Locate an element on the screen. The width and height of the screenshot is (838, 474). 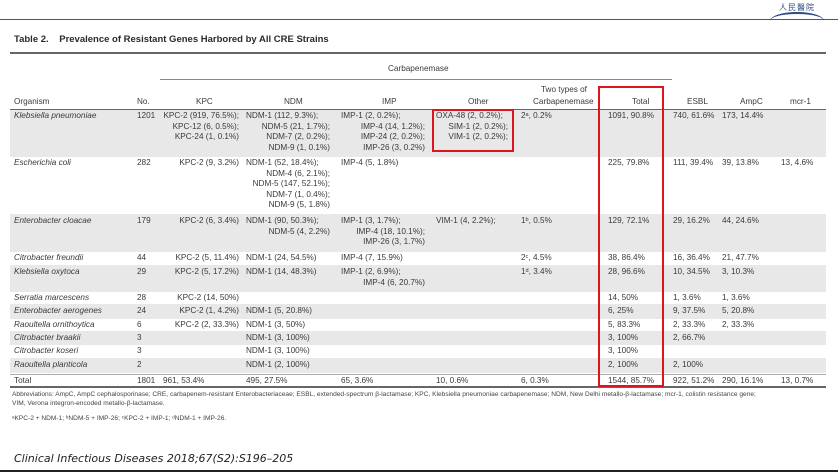
ndm-gene-entry: NDM-5 (147, 52.1%); is located at coordinates (291, 183).